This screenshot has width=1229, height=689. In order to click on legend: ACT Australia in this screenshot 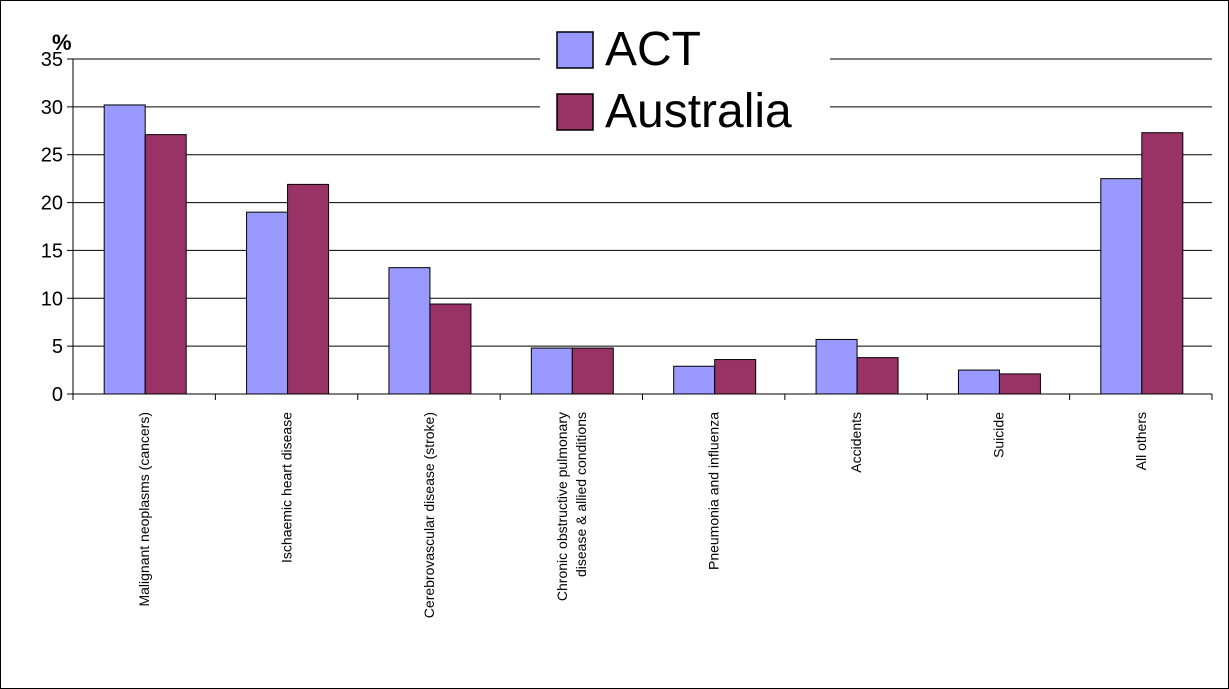, I will do `click(685, 75)`.